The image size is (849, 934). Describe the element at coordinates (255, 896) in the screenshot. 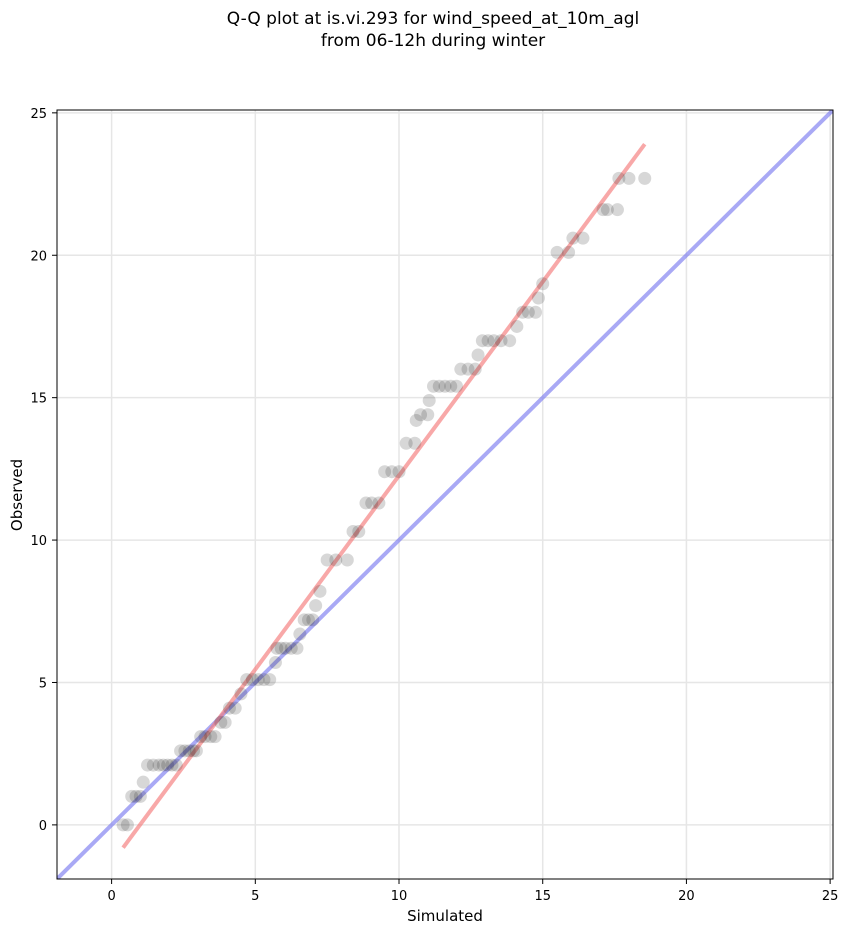

I see `x-tick-label: 5` at that location.